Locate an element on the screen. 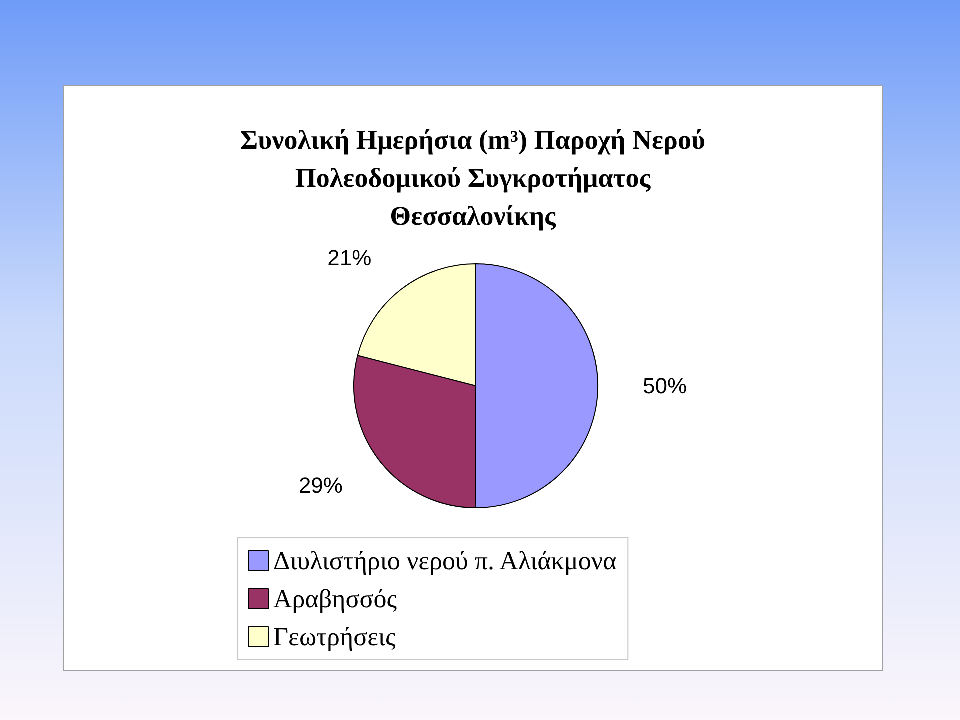 The image size is (960, 720). legend-label: Διυλιστήριο νερού π. Αλιάκμονα is located at coordinates (446, 561).